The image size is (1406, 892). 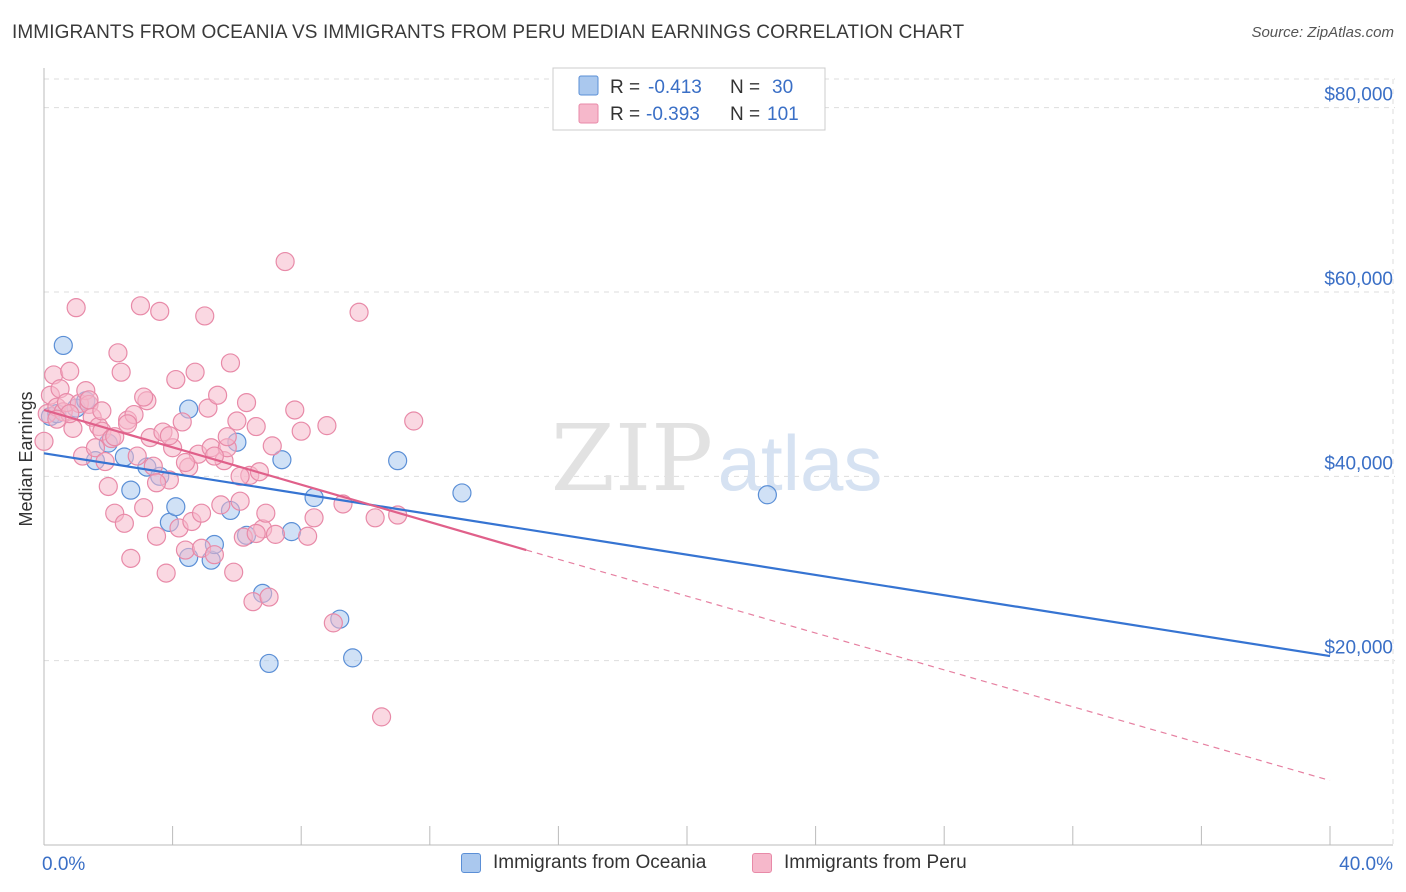 What do you see at coordinates (588, 113) in the screenshot?
I see `legend-swatch-peru` at bounding box center [588, 113].